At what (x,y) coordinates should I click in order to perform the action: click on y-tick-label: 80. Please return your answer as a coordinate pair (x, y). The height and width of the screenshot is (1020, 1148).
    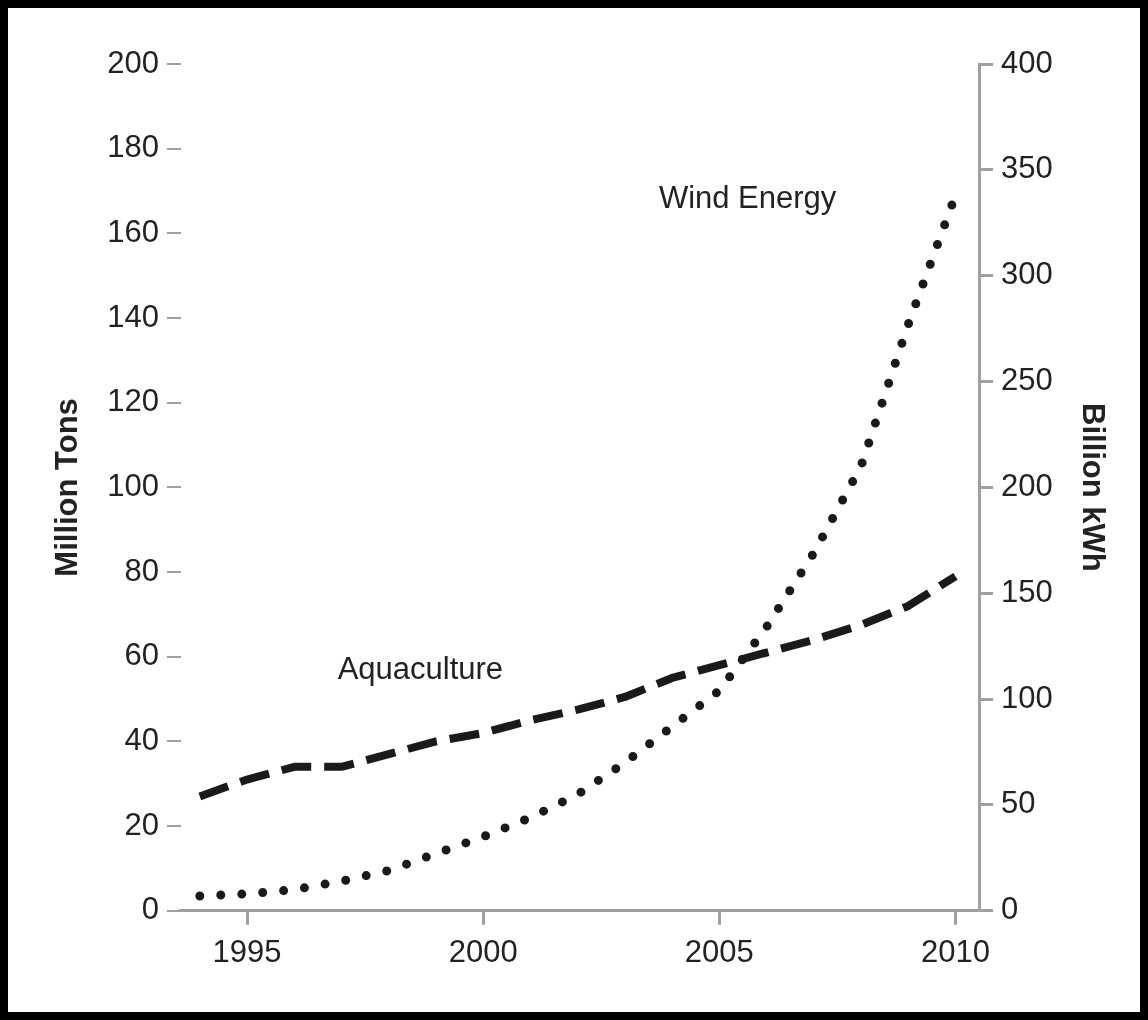
    Looking at the image, I should click on (141, 570).